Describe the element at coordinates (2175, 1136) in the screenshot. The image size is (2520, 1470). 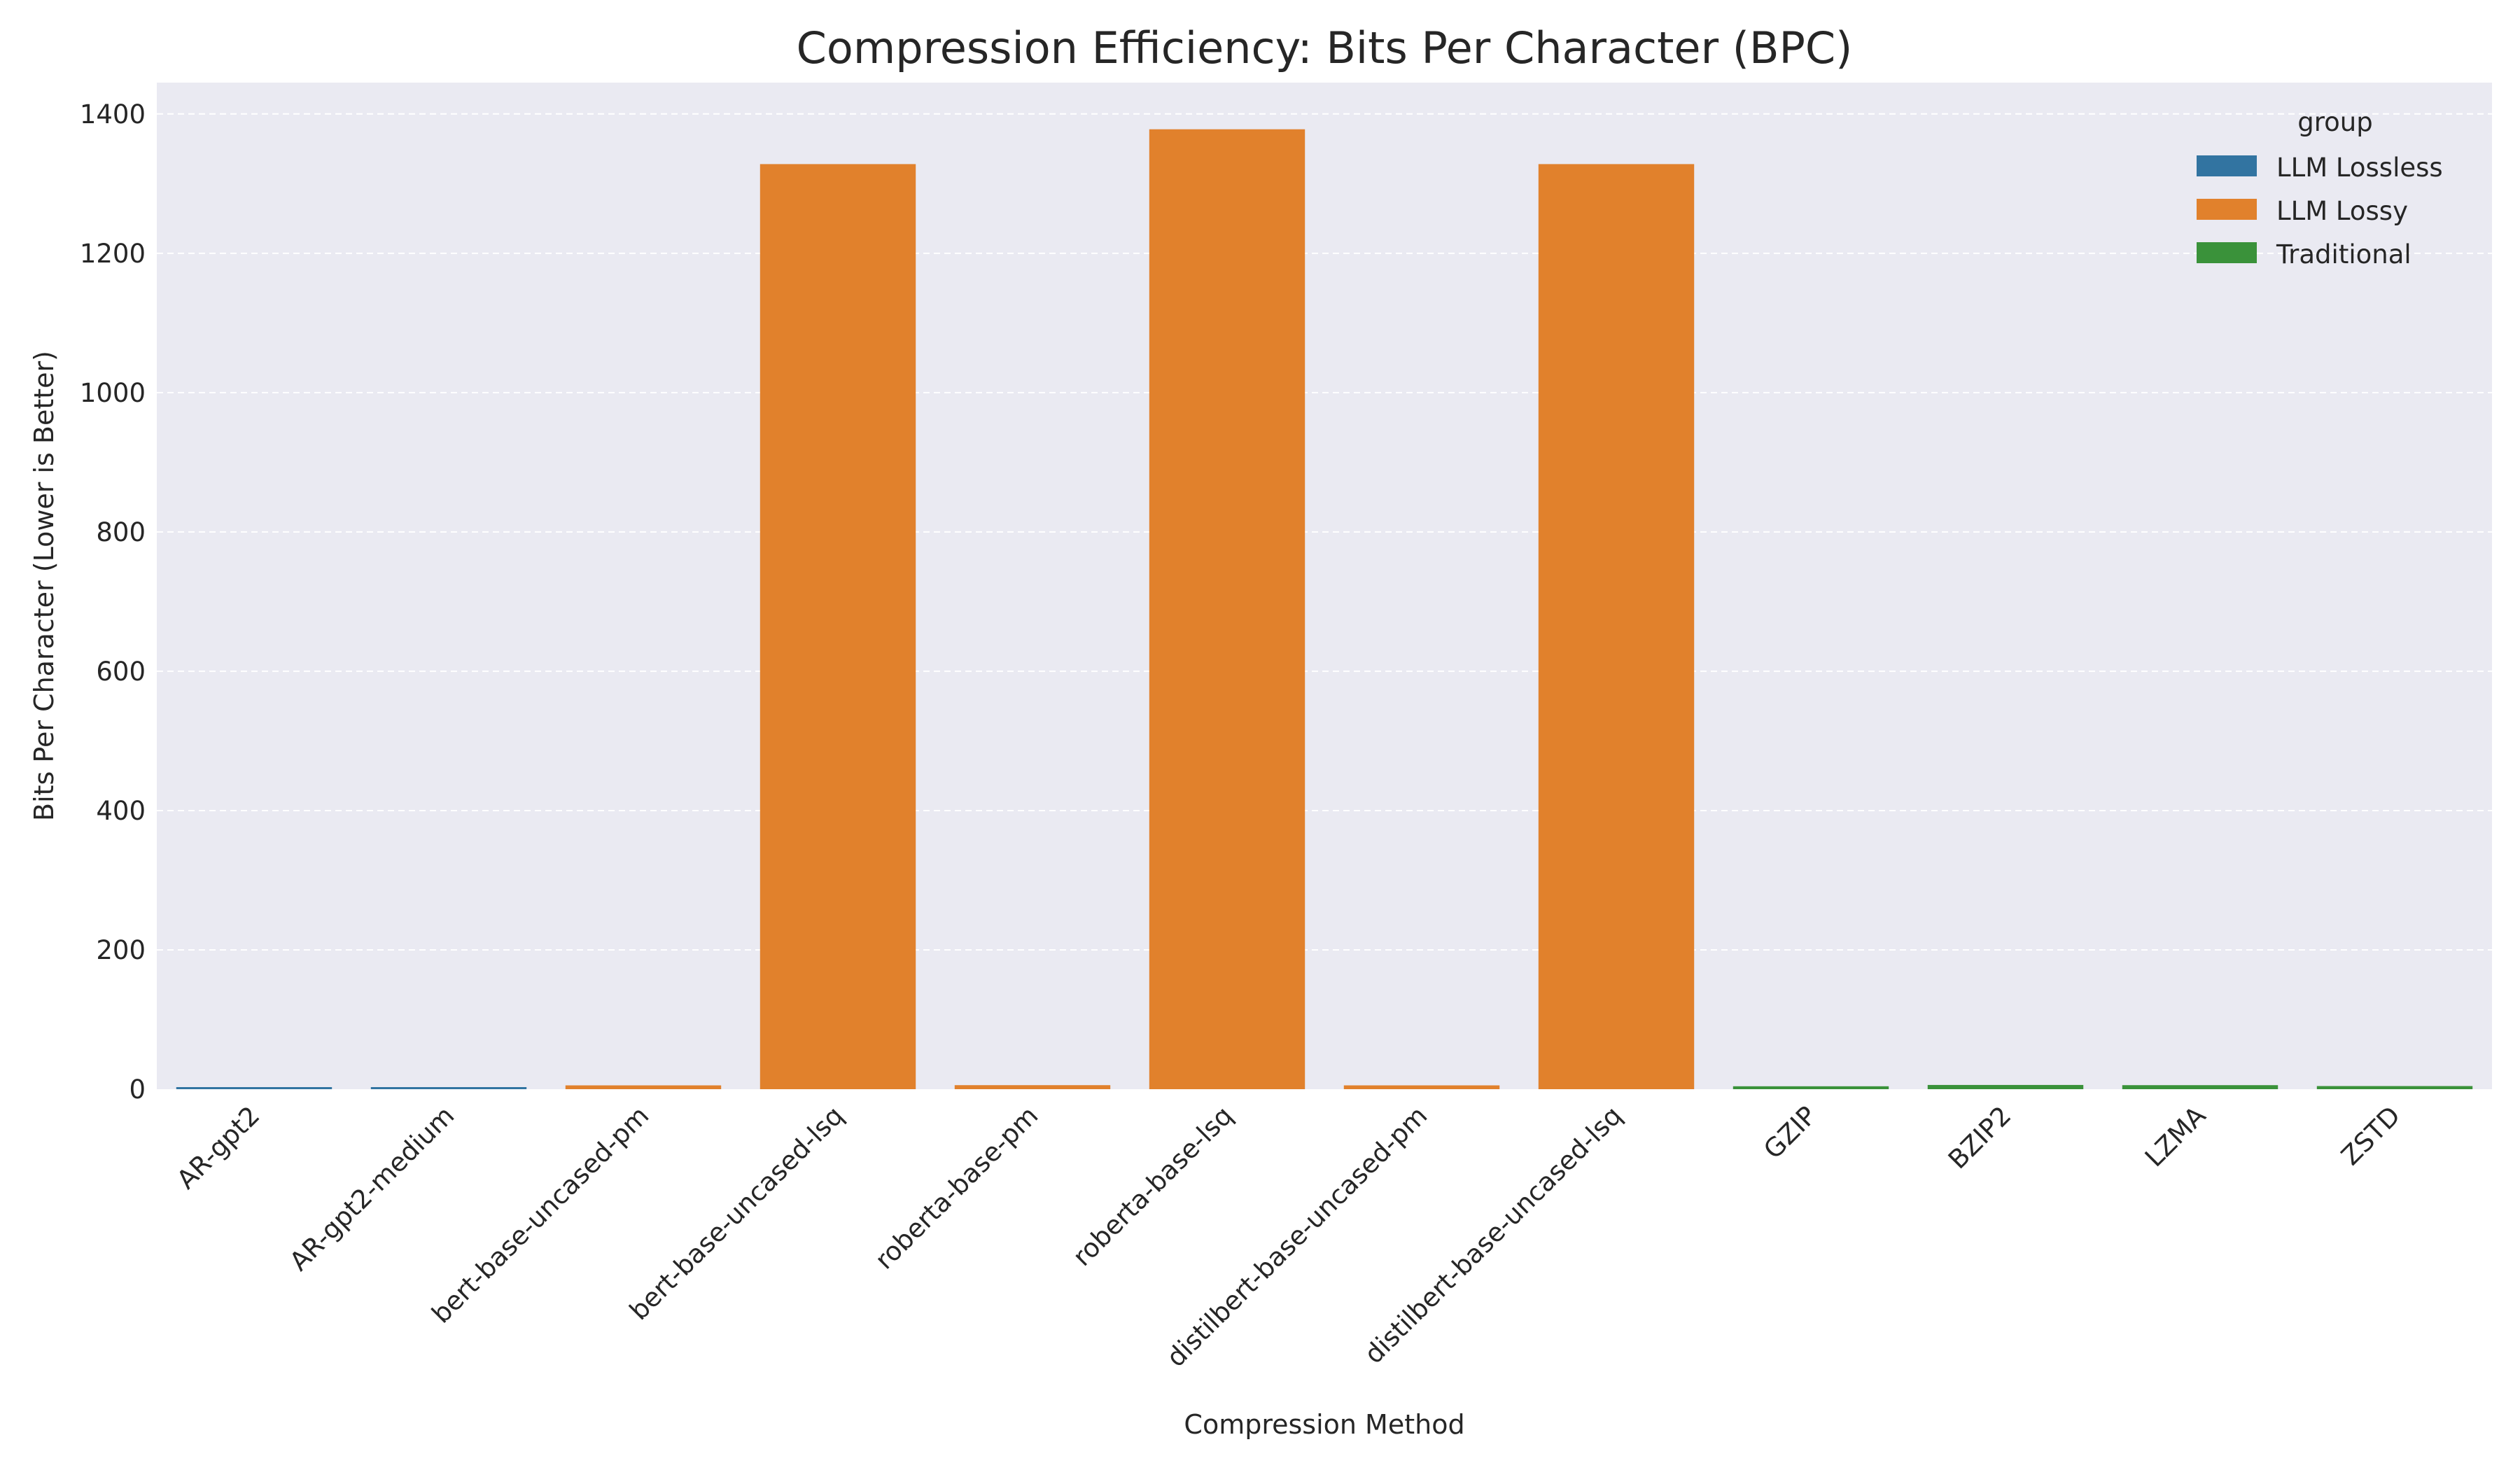
I see `x-tick-lzma: LZMA` at that location.